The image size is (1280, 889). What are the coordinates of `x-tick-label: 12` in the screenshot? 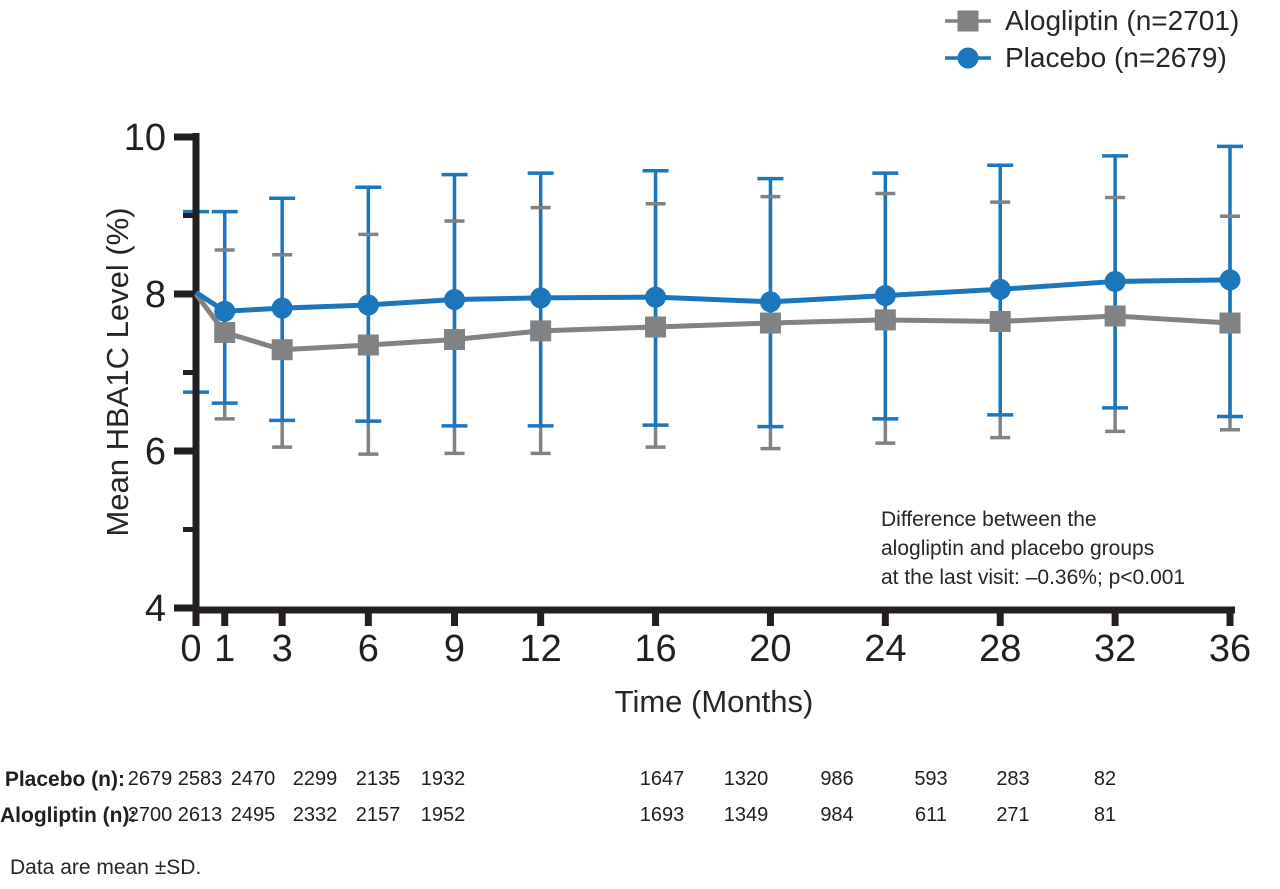 It's located at (541, 649).